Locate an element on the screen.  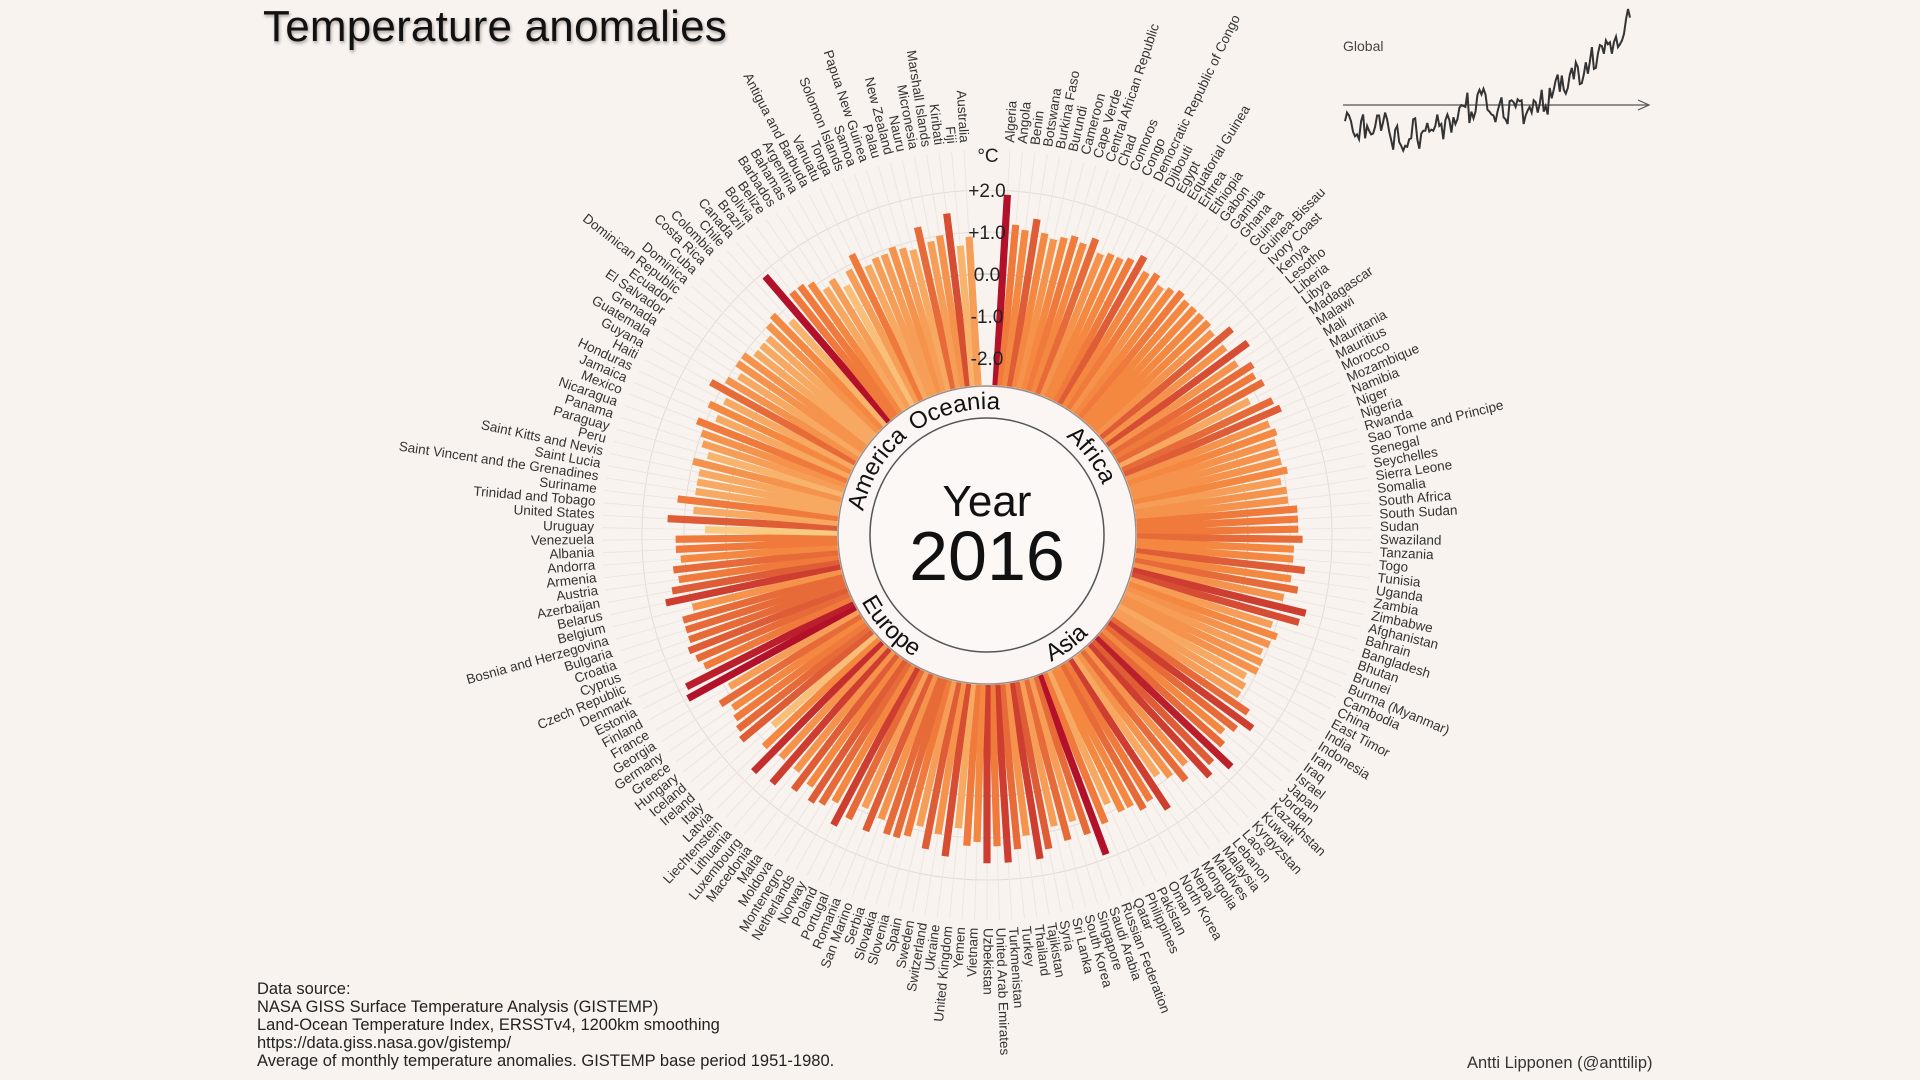
bar-costa-rica is located at coordinates (823, 378).